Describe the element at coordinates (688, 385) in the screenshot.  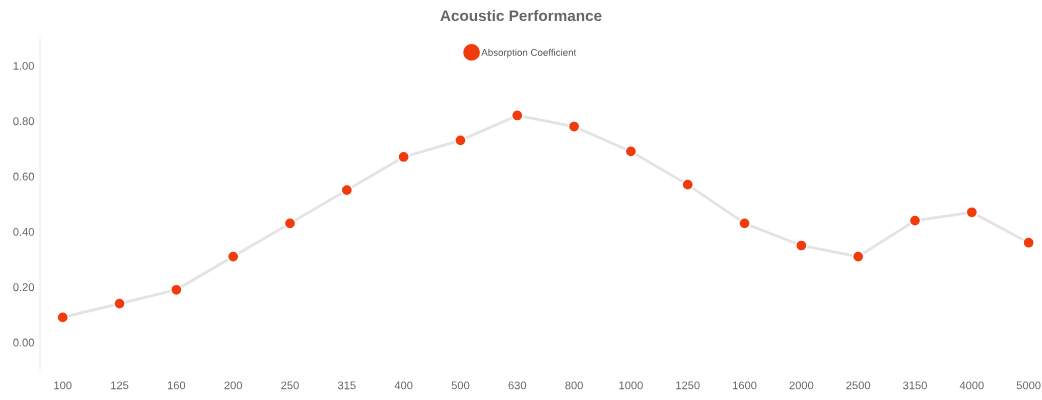
I see `x-tick-label: 1250` at that location.